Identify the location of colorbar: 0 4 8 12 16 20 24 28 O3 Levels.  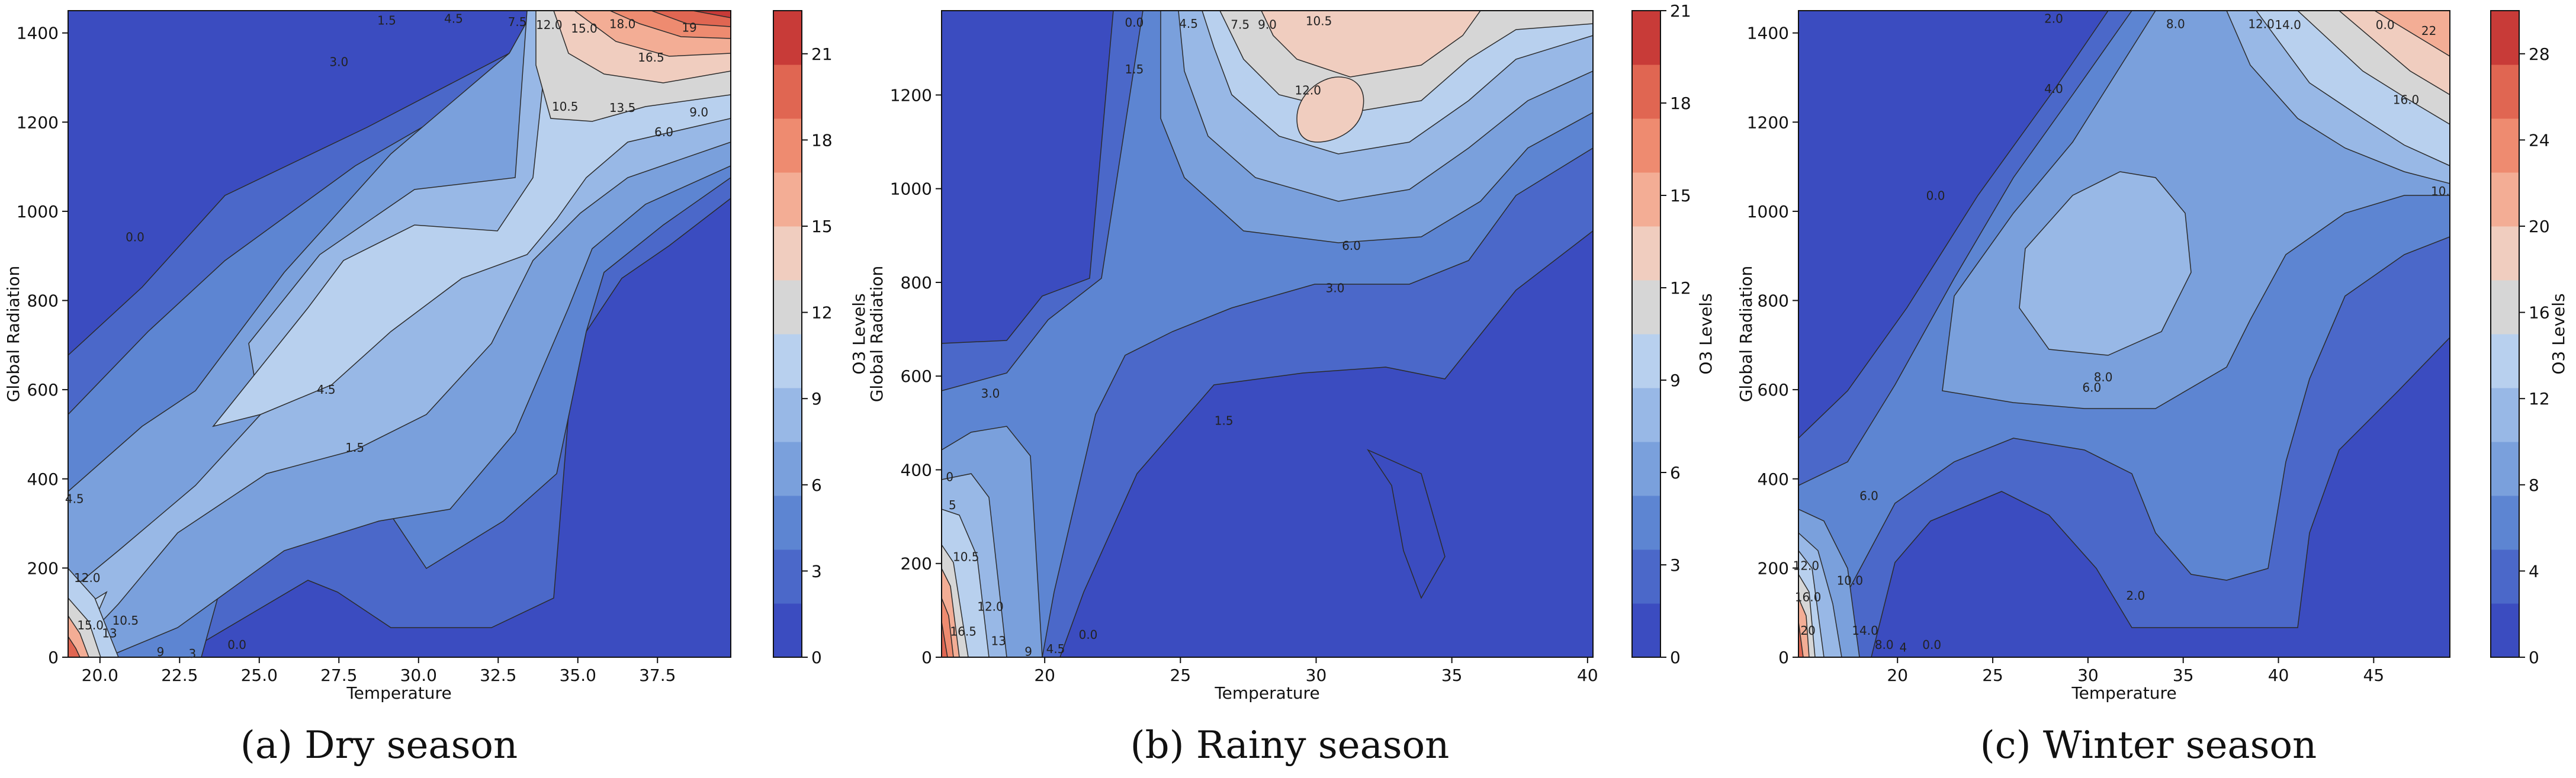
(2529, 338).